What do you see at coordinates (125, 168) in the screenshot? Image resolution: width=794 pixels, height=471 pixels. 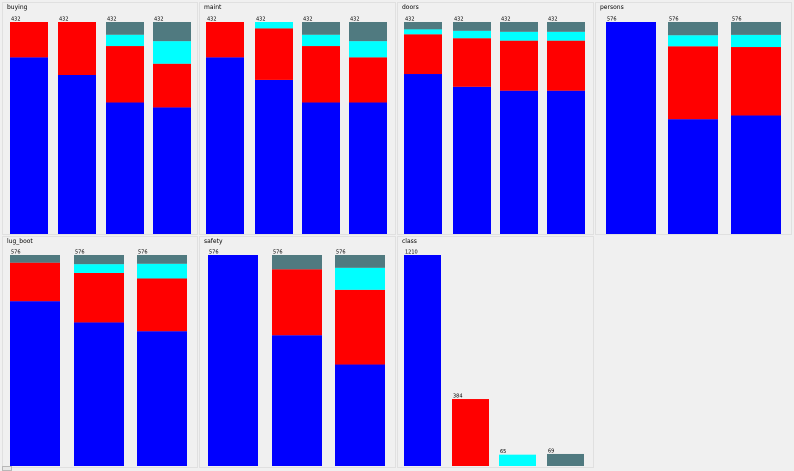 I see `bar-buying-med-unacc` at bounding box center [125, 168].